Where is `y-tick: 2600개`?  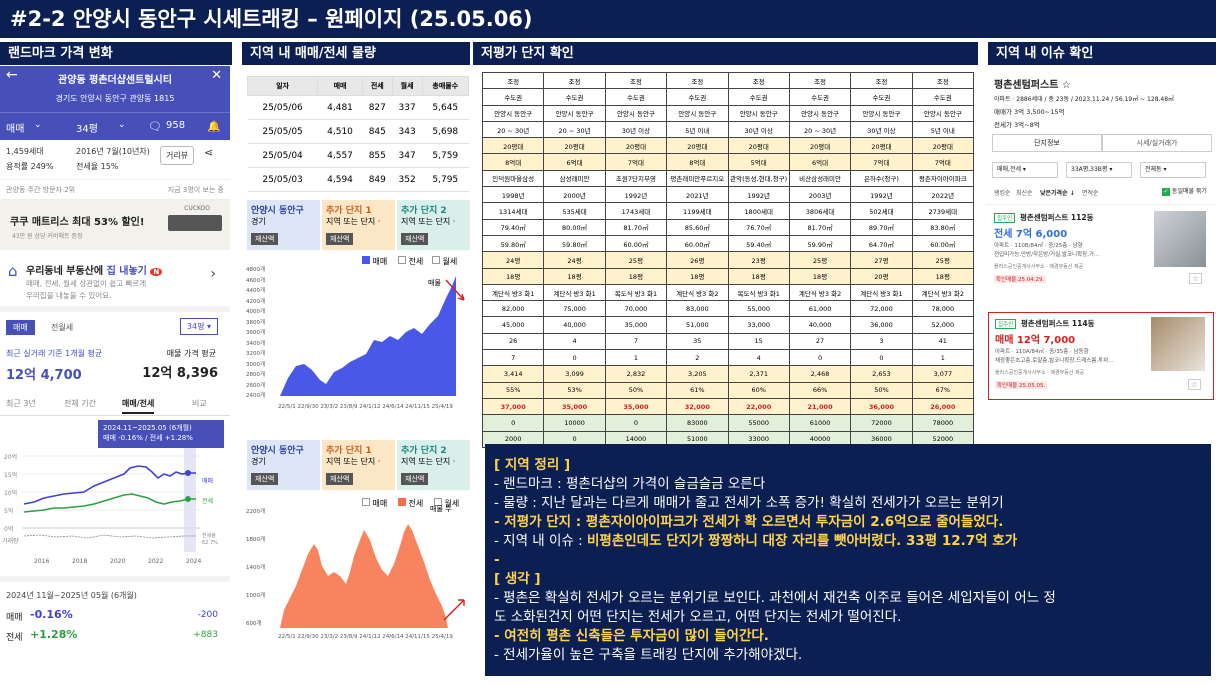 y-tick: 2600개 is located at coordinates (256, 385).